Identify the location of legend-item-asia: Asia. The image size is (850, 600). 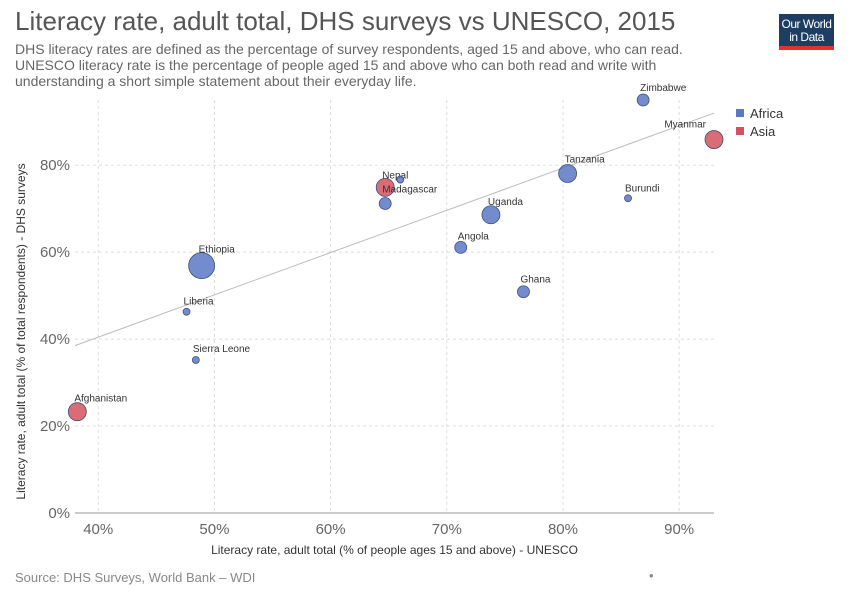
(755, 131).